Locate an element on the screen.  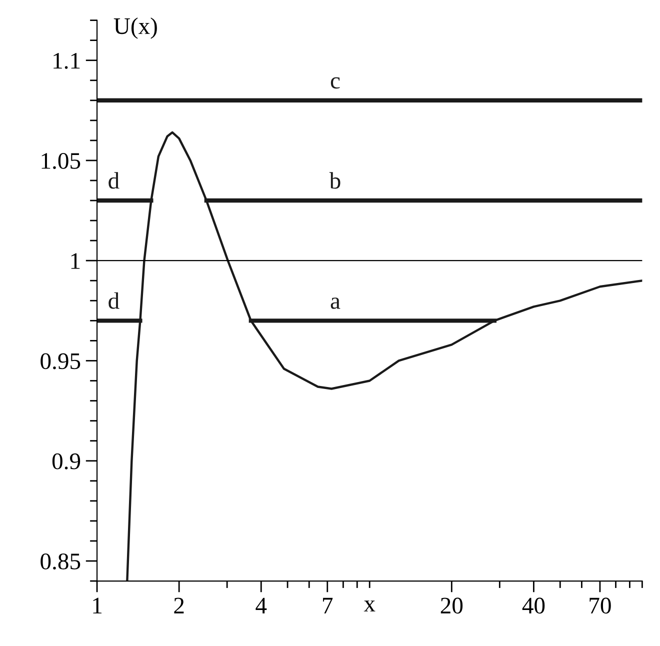
y-axis-title: U(x) is located at coordinates (135, 28).